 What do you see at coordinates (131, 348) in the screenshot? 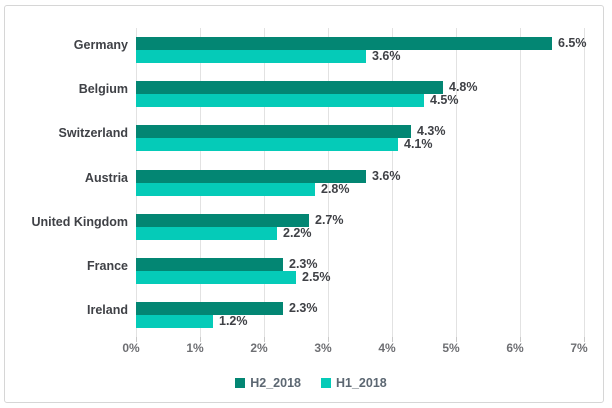
I see `x-axis-label: 0%` at bounding box center [131, 348].